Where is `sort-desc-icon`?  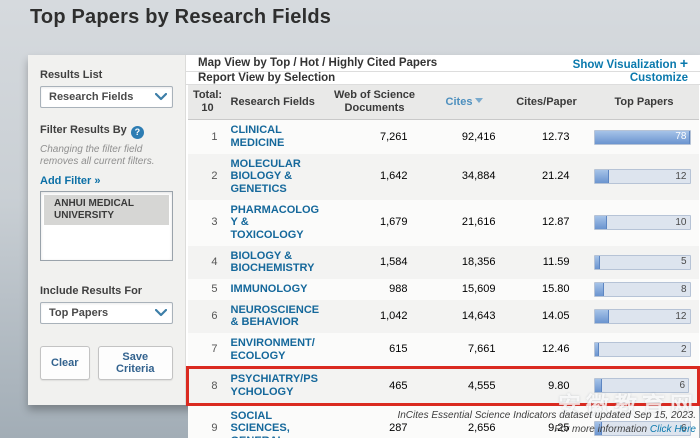 sort-desc-icon is located at coordinates (479, 100).